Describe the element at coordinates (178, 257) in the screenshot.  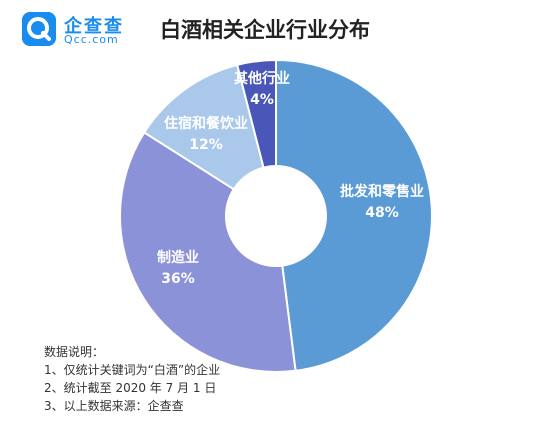
I see `slice-label-2: 制造业` at that location.